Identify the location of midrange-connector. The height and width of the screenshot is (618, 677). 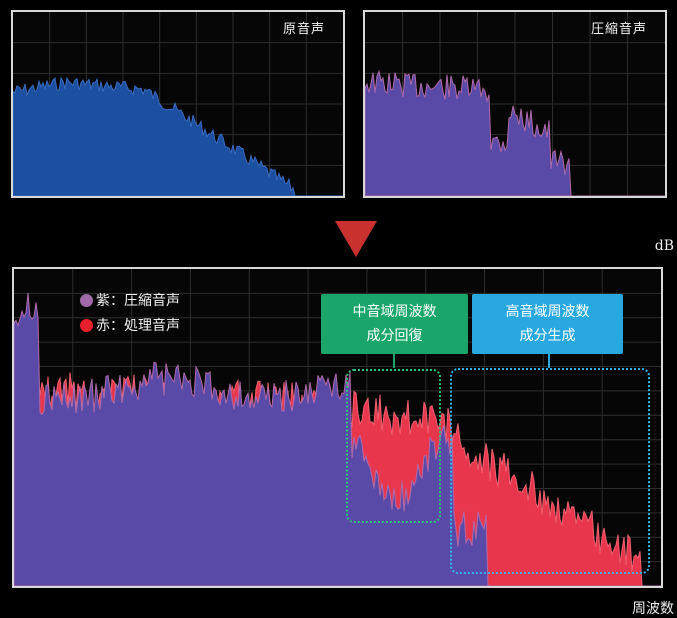
(394, 361).